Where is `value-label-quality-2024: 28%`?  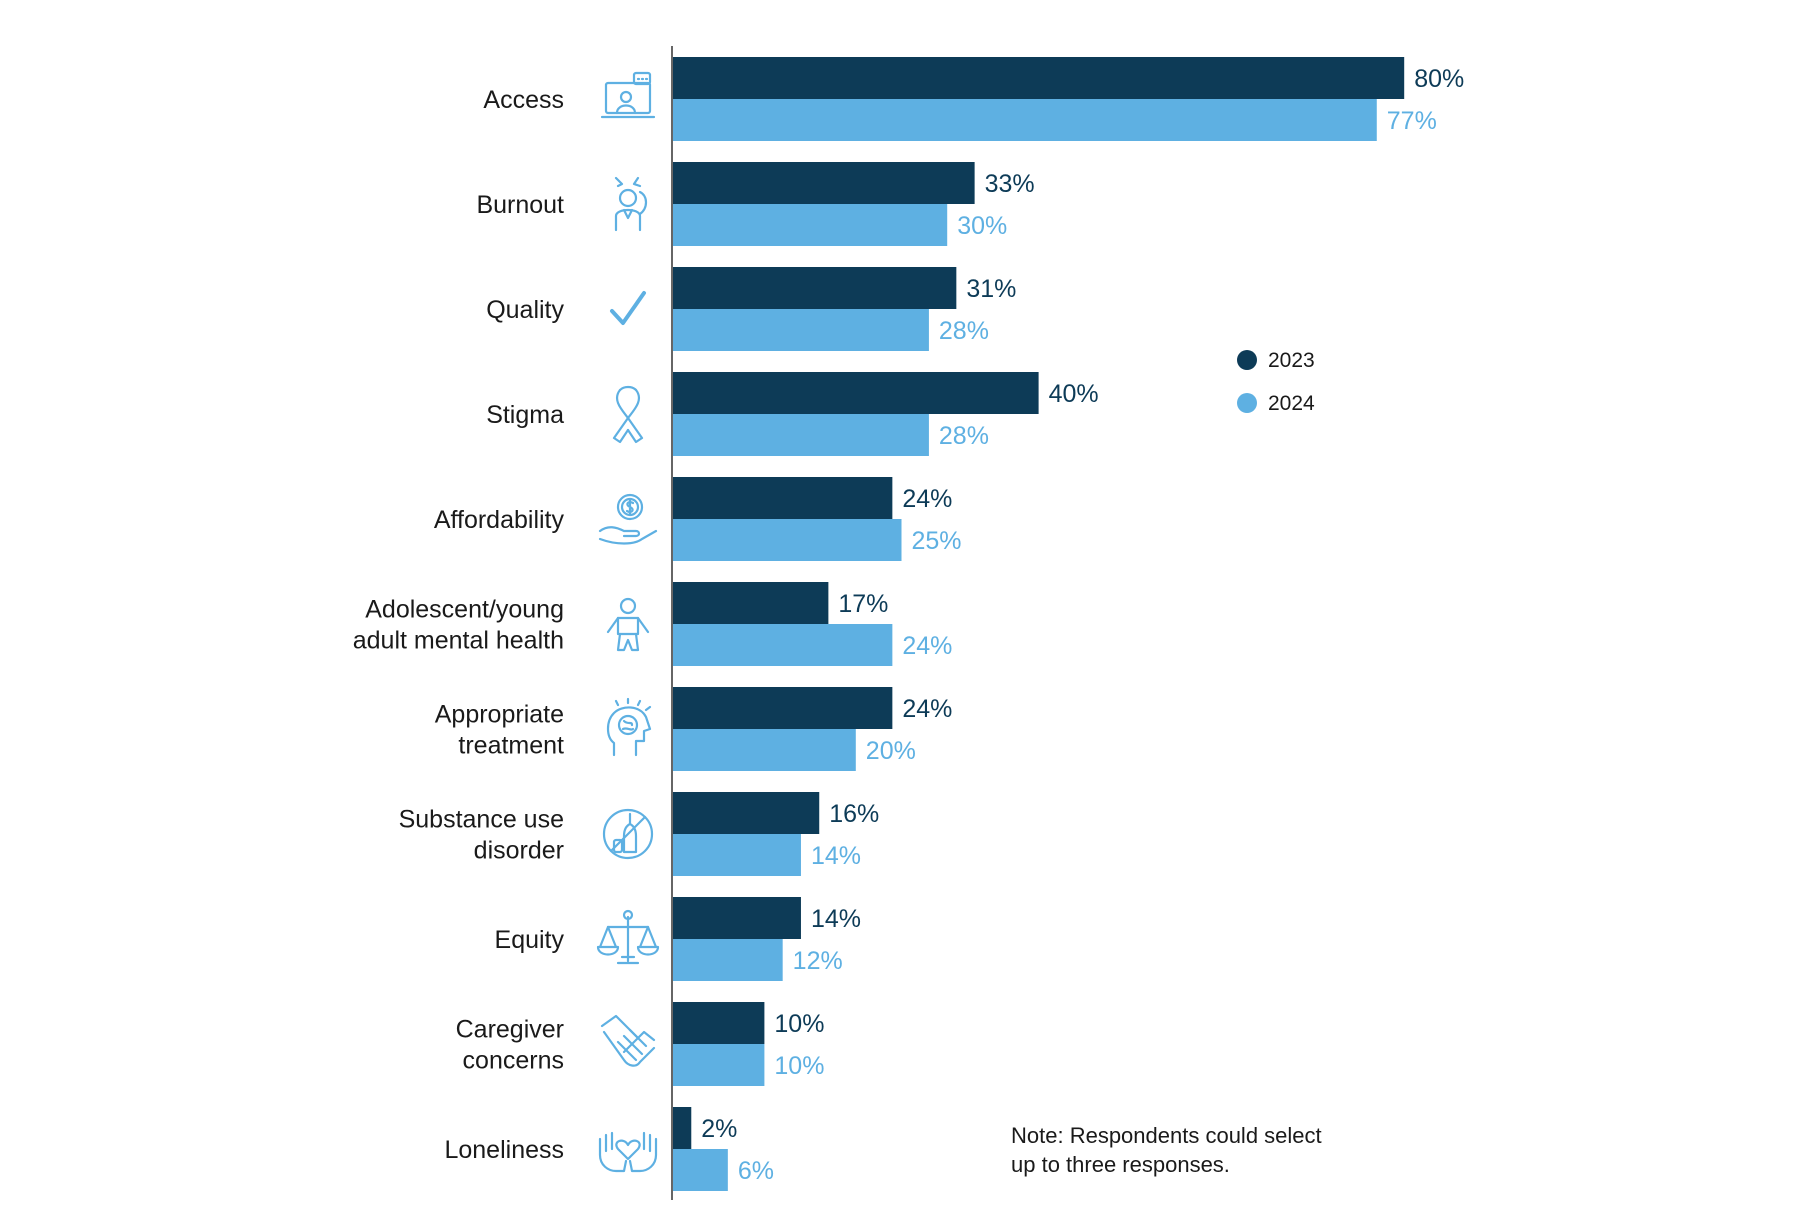 value-label-quality-2024: 28% is located at coordinates (964, 331).